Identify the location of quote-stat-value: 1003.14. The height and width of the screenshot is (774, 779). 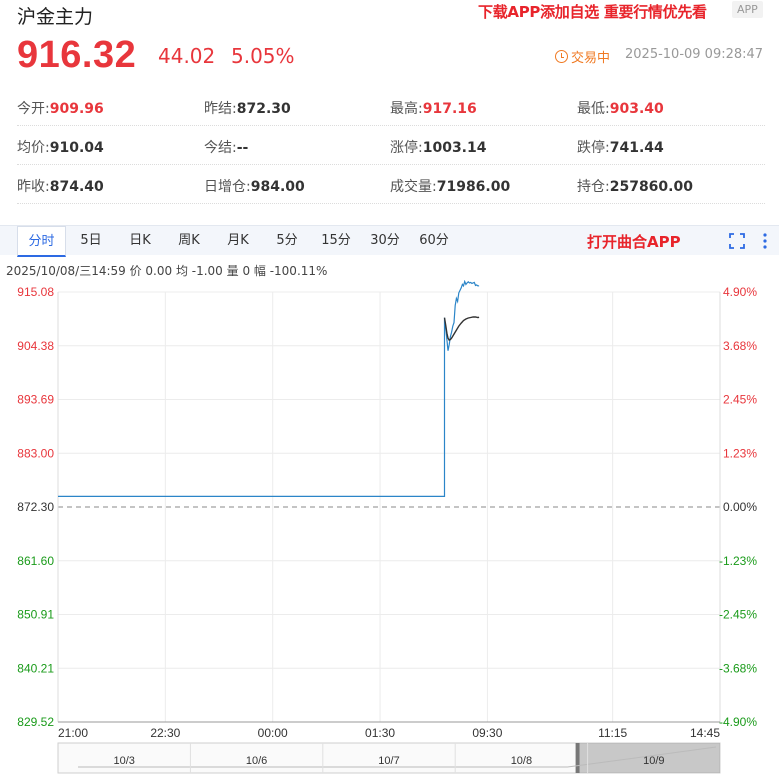
(454, 148).